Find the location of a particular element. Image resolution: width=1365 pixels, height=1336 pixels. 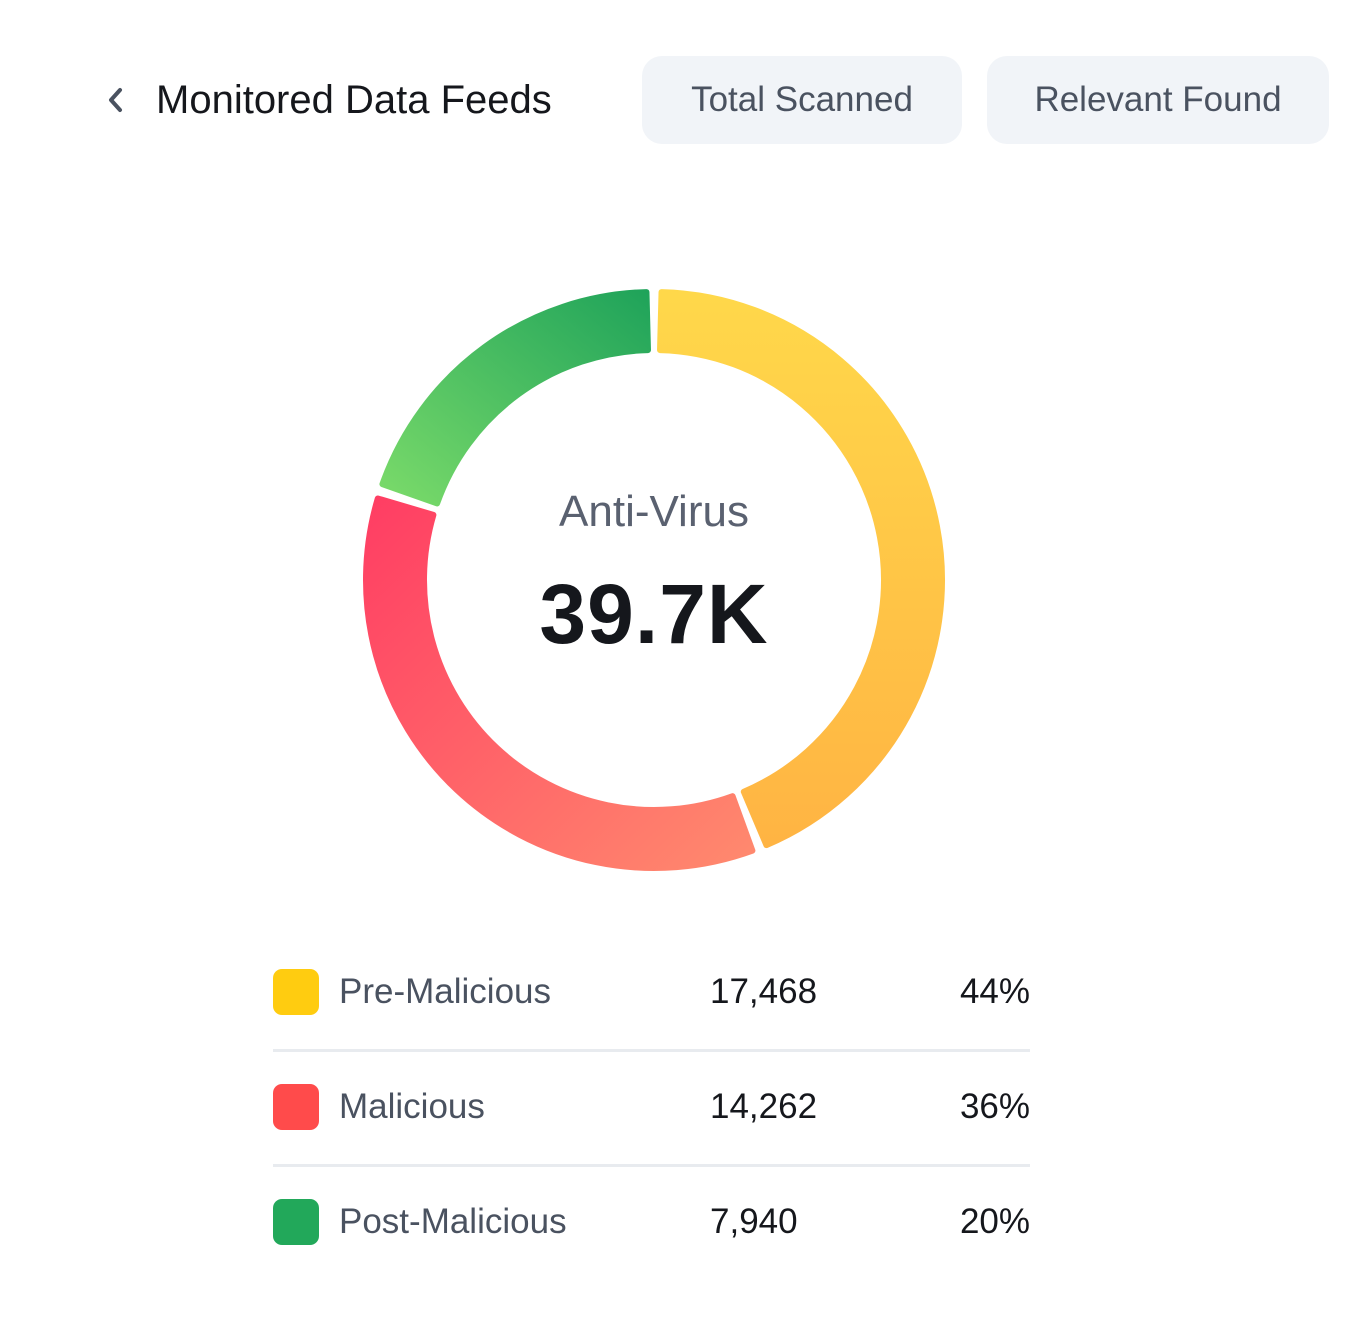

legend-count: 7,940 is located at coordinates (754, 1221).